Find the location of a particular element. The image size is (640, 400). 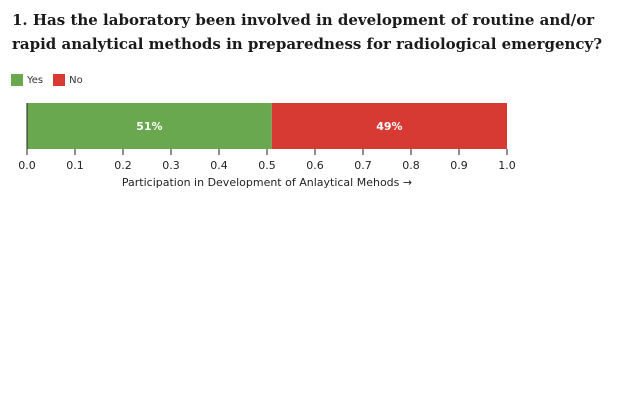

legend-swatch-yes is located at coordinates (17, 80).